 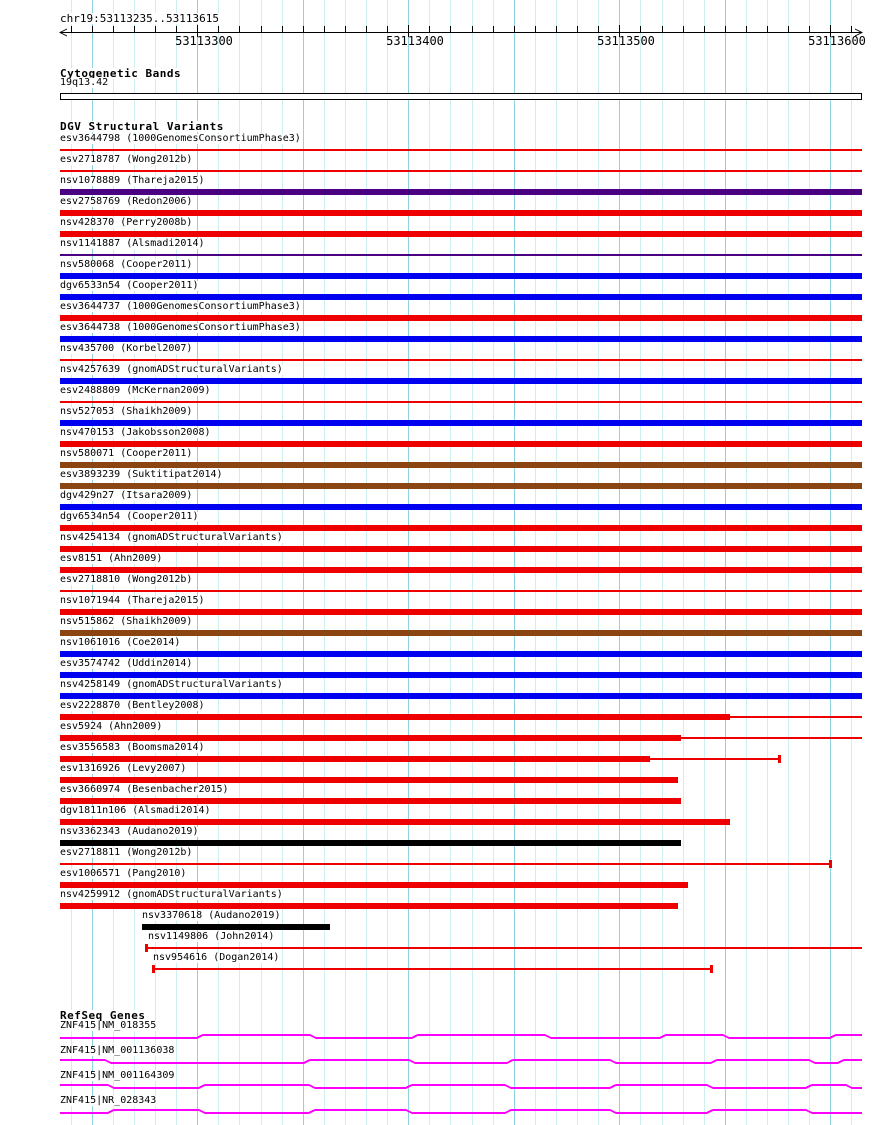 I want to click on refseq-gene-label: ZNF415|NR_028343, so click(x=108, y=1100).